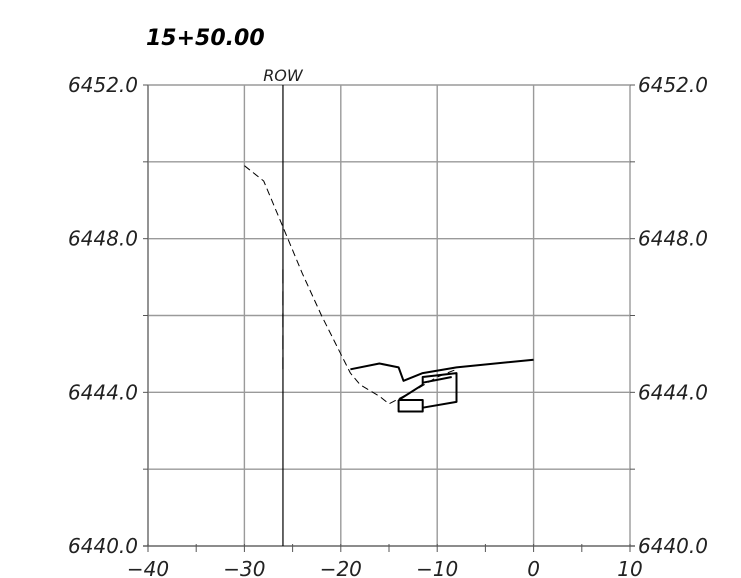 This screenshot has height=578, width=741. Describe the element at coordinates (283, 306) in the screenshot. I see `row-marker: ROW` at that location.